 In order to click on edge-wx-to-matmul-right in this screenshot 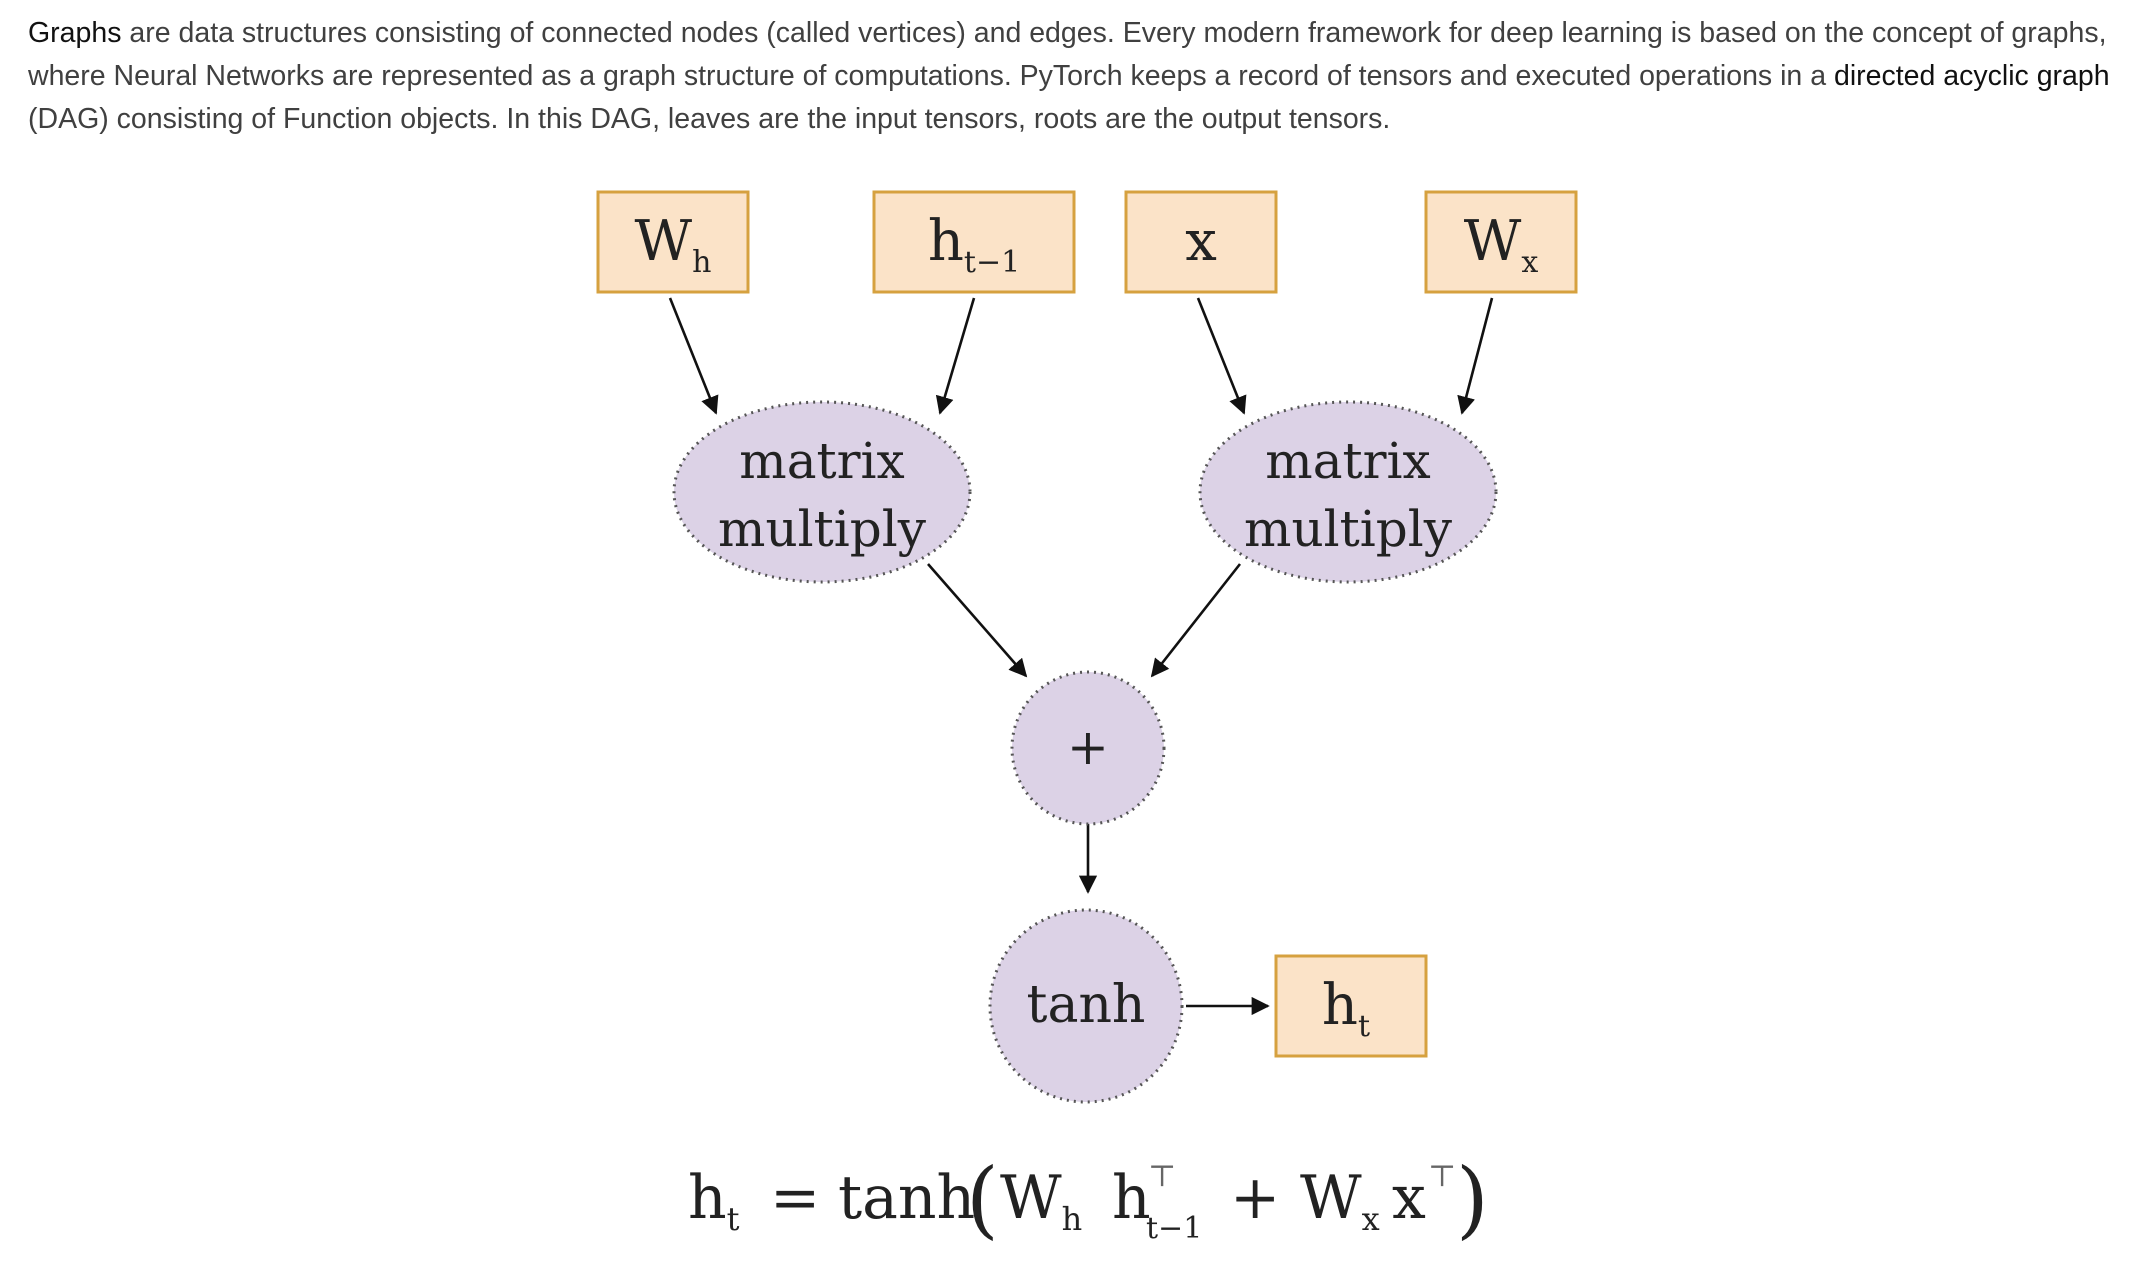, I will do `click(1475, 356)`.